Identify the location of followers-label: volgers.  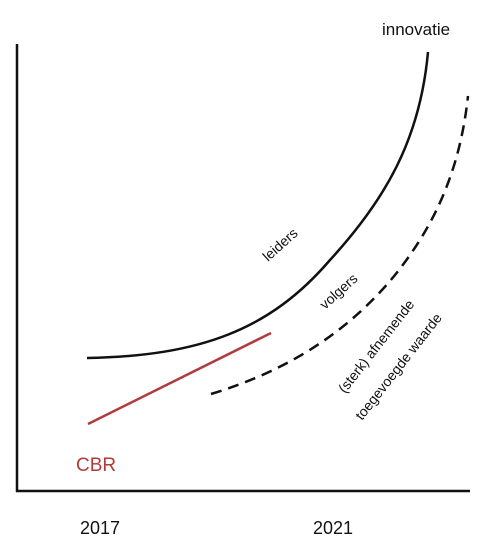
(338, 291).